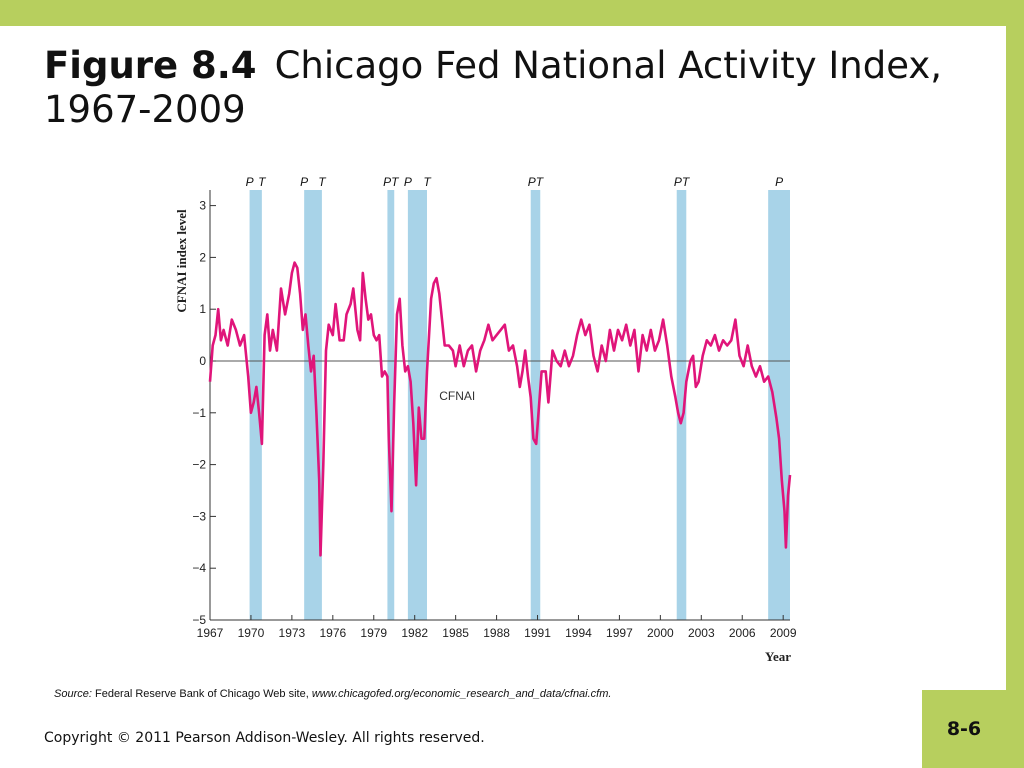 This screenshot has width=1024, height=768. Describe the element at coordinates (964, 729) in the screenshot. I see `page-number: 8-6` at that location.